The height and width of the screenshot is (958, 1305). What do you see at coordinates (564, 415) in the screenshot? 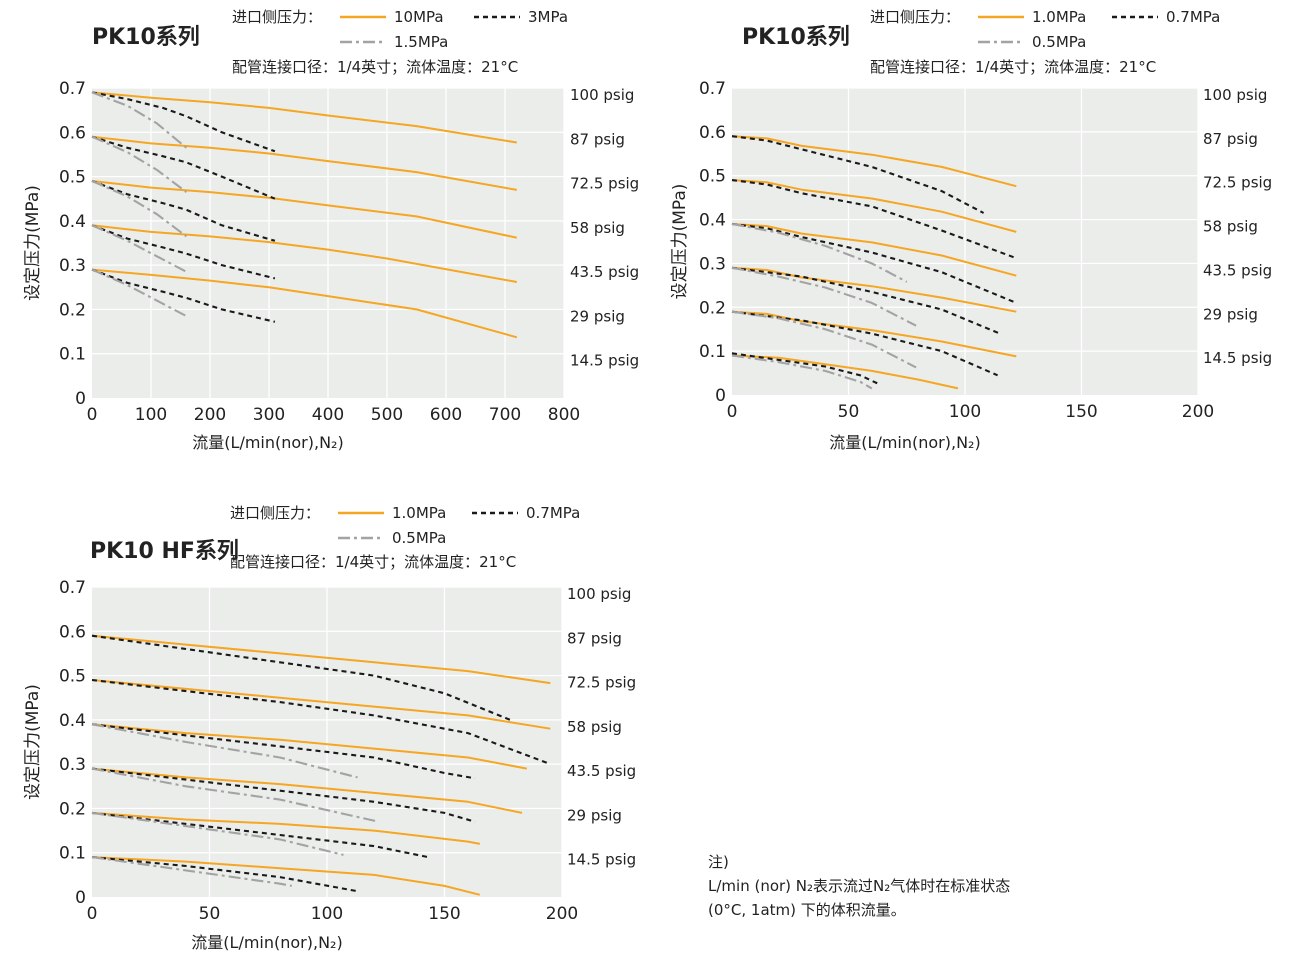
I see `x-tick-label: 800` at bounding box center [564, 415].